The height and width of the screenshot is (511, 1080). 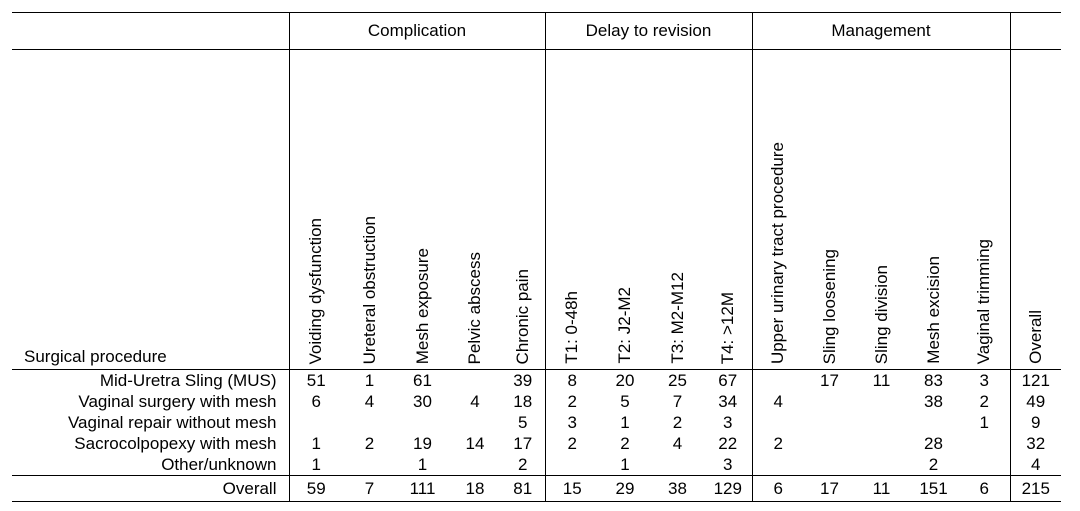 What do you see at coordinates (475, 443) in the screenshot?
I see `table-cell: 14` at bounding box center [475, 443].